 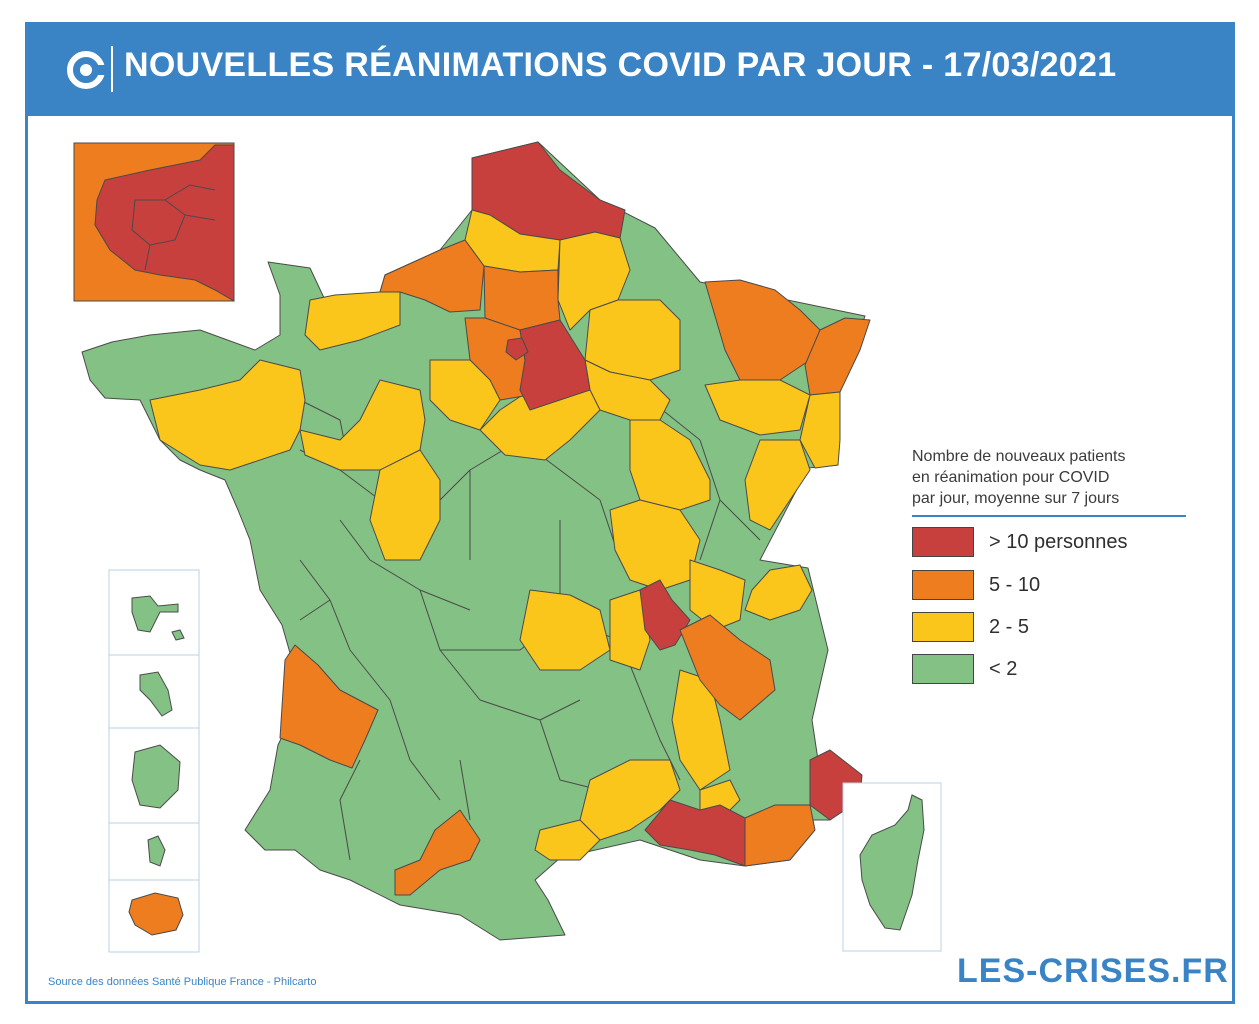 What do you see at coordinates (522, 298) in the screenshot?
I see `region-oise` at bounding box center [522, 298].